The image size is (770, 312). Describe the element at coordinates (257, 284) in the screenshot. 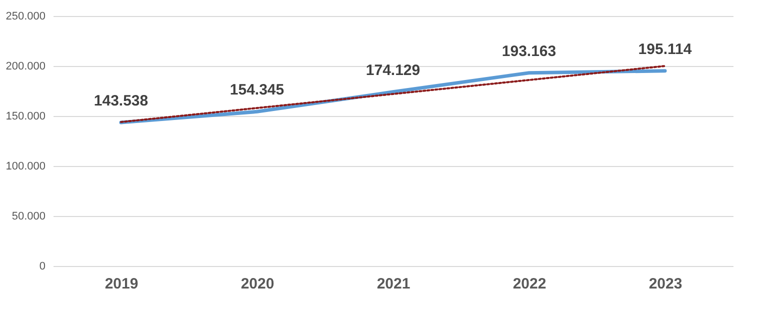

I see `x-tick-label: 2020` at that location.